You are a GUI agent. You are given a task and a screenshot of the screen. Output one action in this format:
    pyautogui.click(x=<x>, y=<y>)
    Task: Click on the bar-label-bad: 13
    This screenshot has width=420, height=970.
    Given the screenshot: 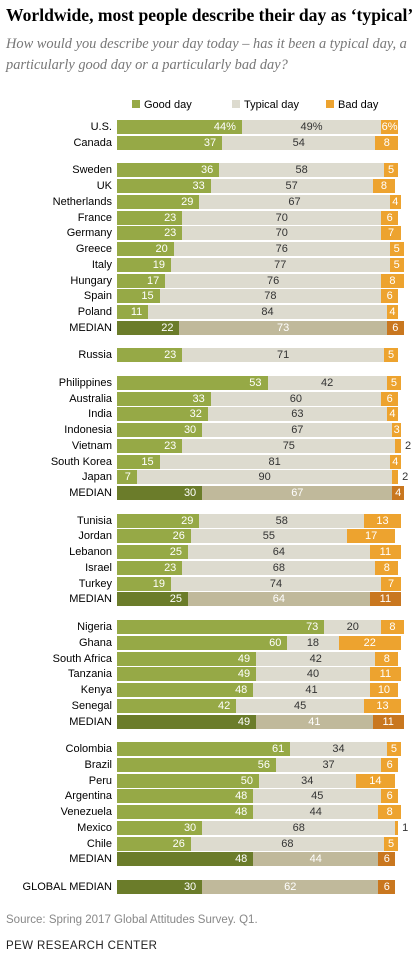 What is the action you would take?
    pyautogui.click(x=382, y=520)
    